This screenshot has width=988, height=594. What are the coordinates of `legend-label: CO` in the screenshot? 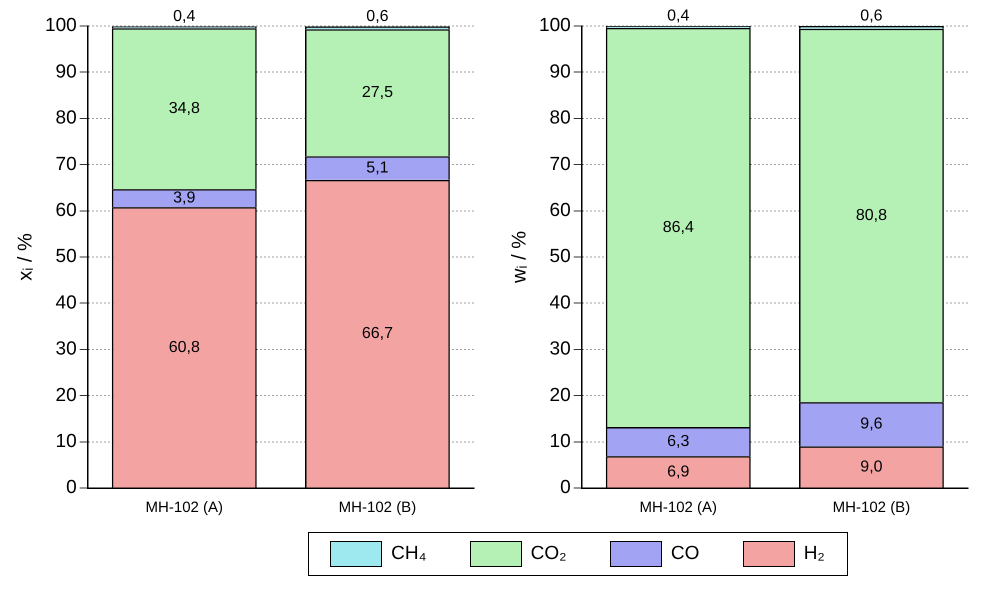 It's located at (685, 554).